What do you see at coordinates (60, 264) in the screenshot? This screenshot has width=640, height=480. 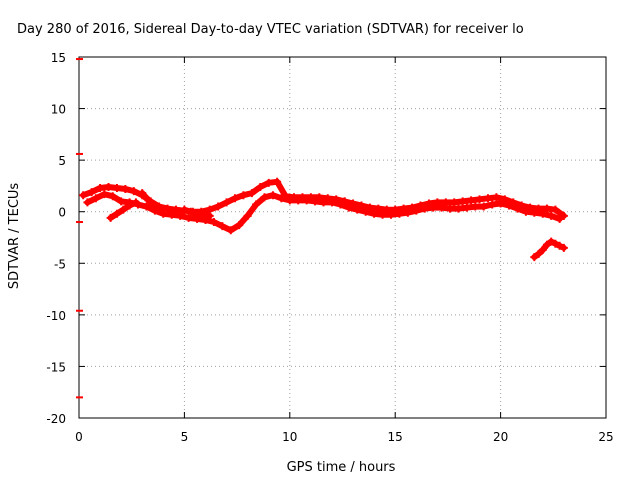 I see `y-tick-label: -5` at bounding box center [60, 264].